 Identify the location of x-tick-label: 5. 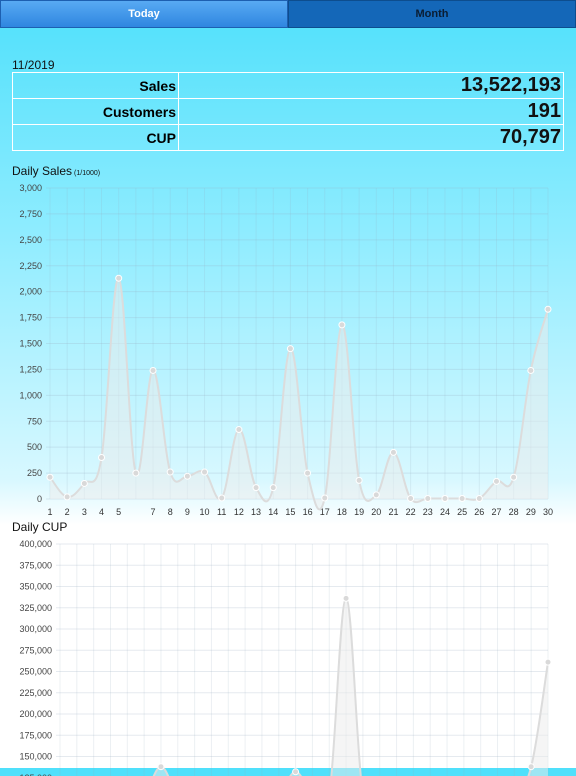
(118, 512).